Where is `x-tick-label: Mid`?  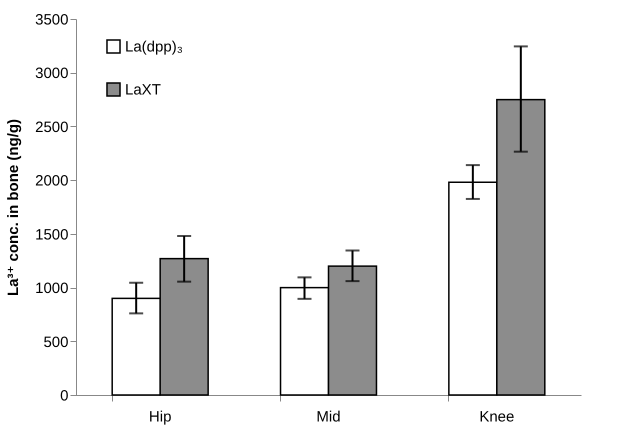 x-tick-label: Mid is located at coordinates (328, 417).